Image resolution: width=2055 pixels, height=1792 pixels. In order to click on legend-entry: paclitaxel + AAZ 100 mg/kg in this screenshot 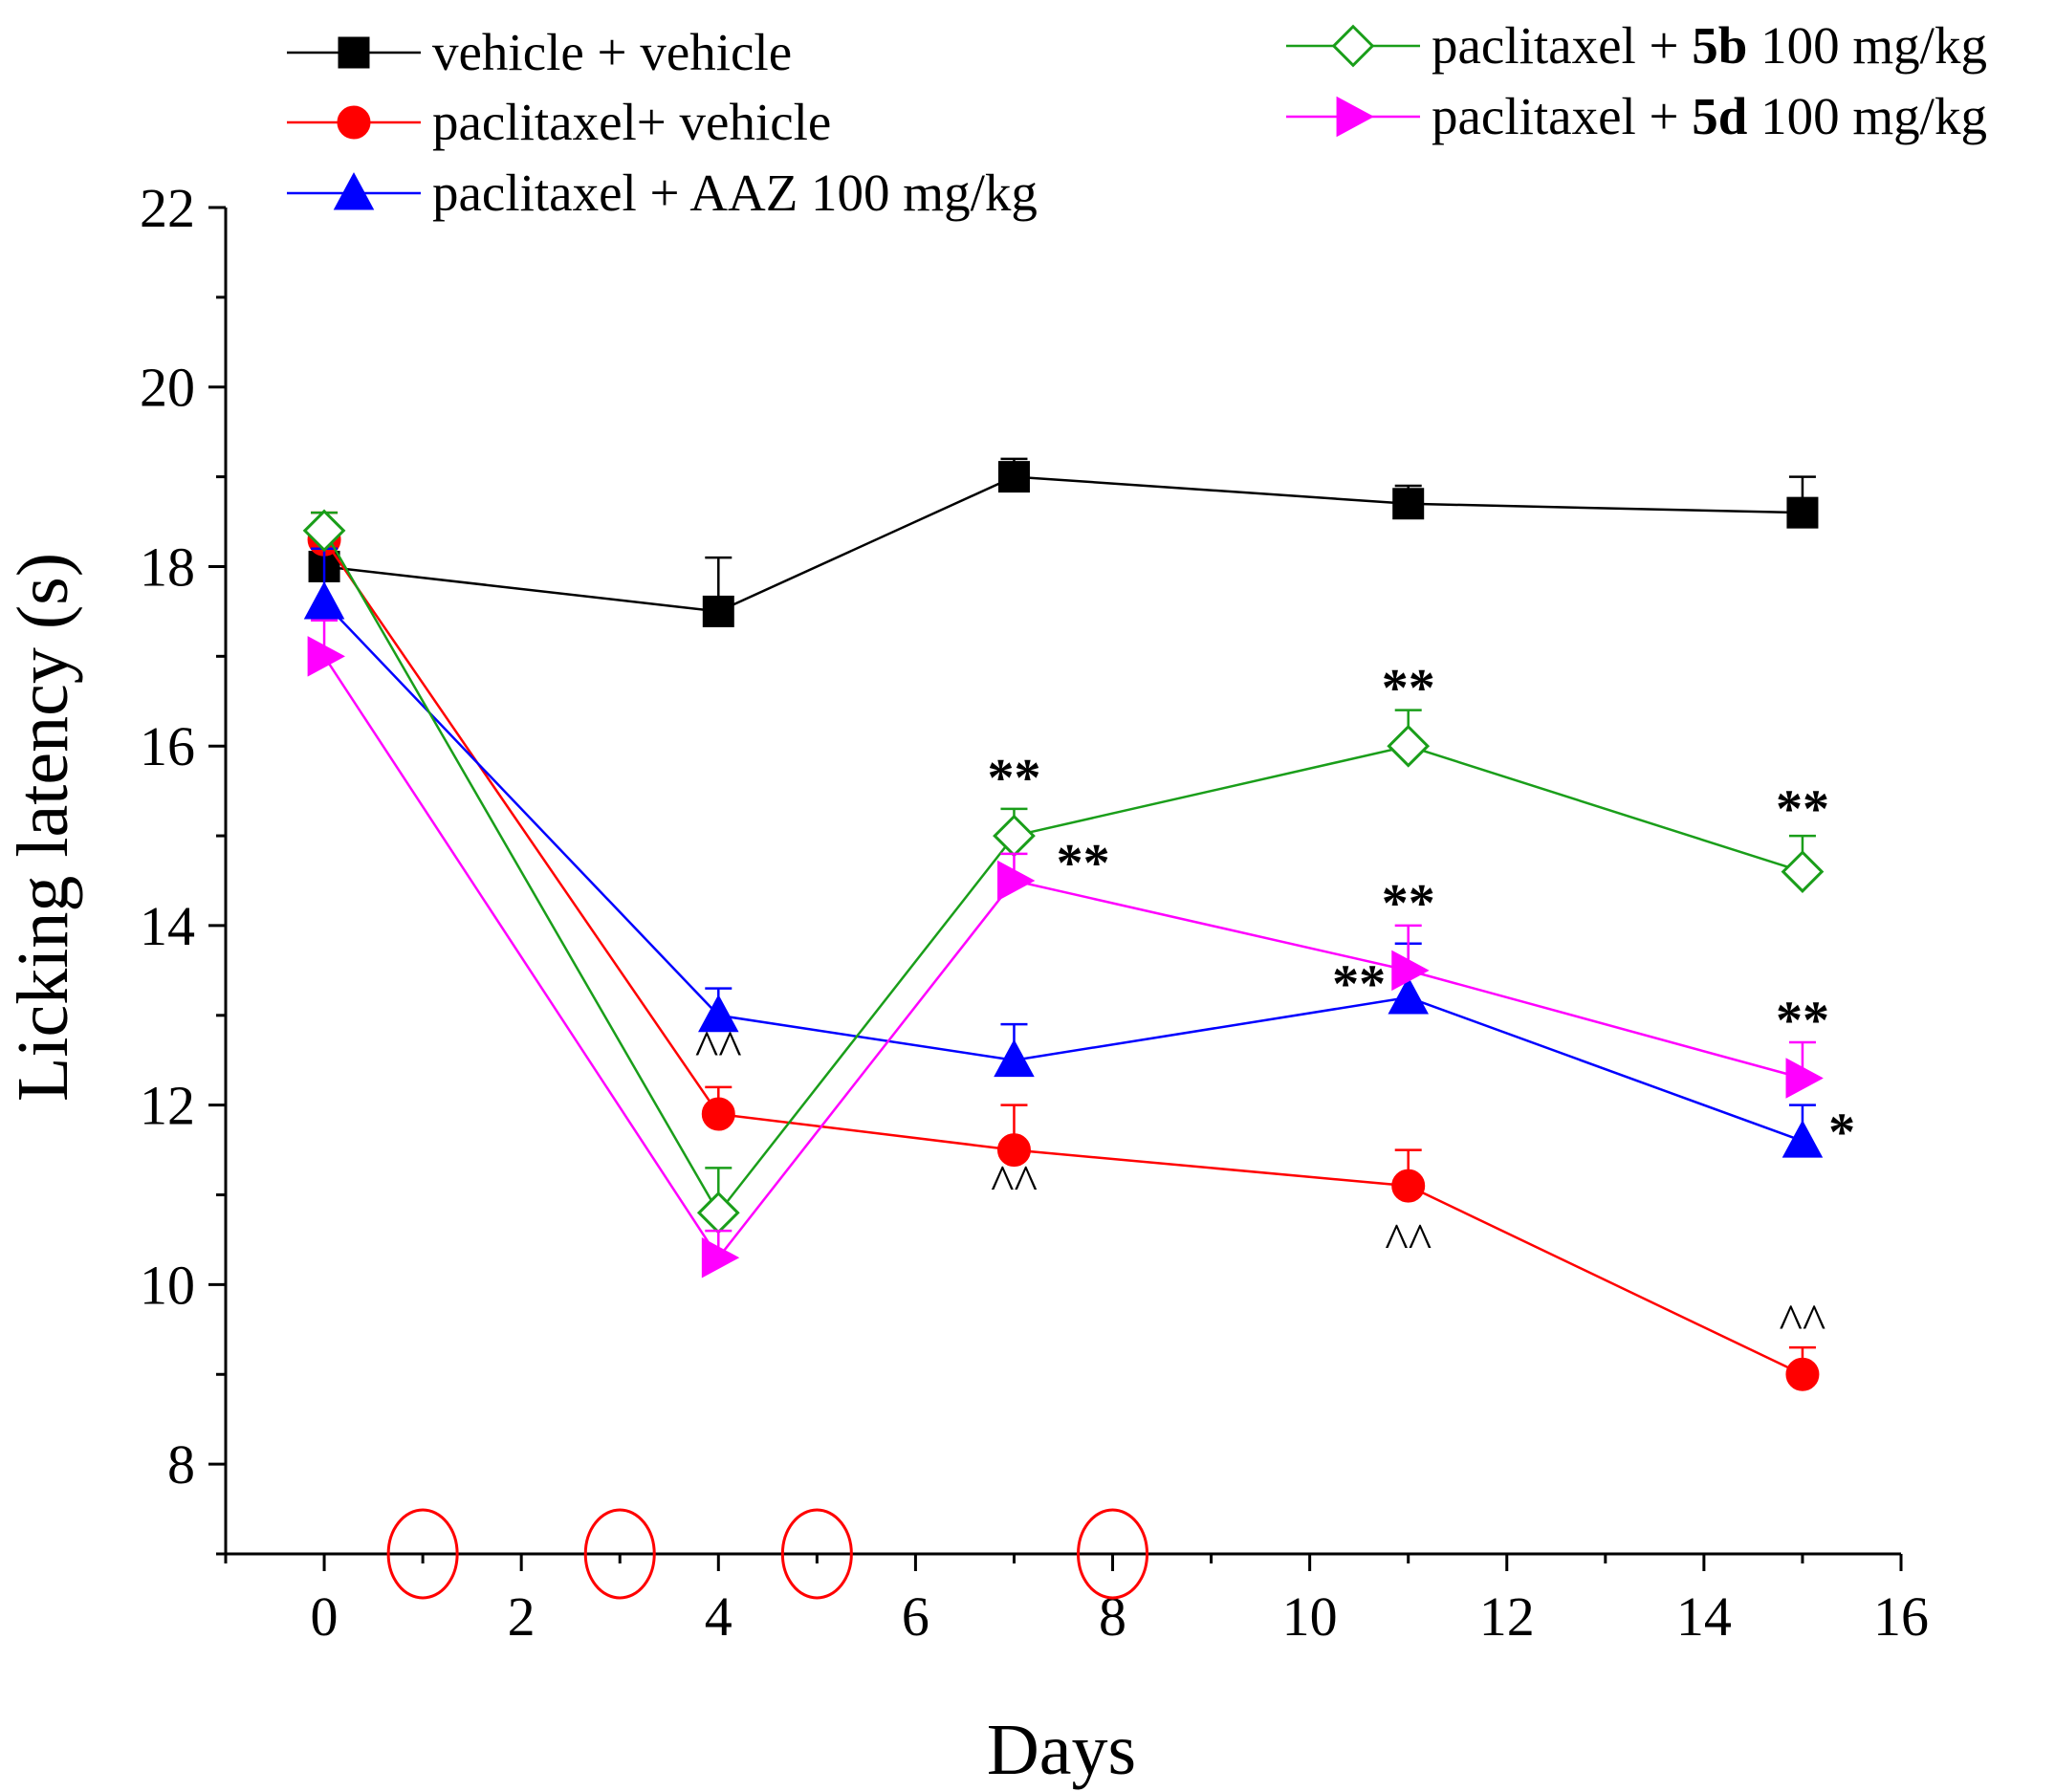, I will do `click(663, 193)`.